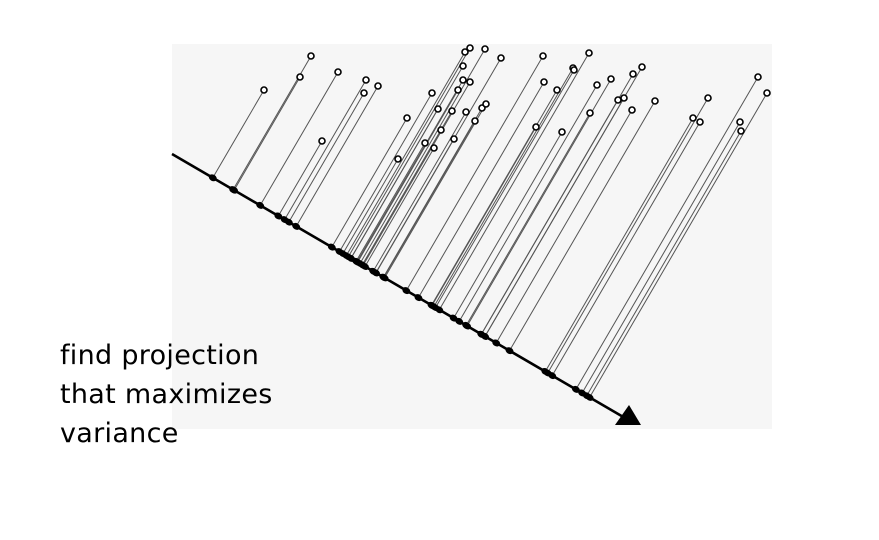  What do you see at coordinates (160, 355) in the screenshot?
I see `caption-line-1: find projection` at bounding box center [160, 355].